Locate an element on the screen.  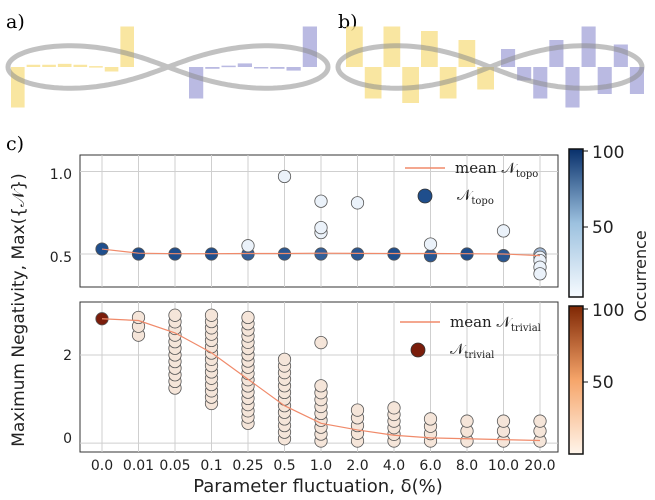
x-tick-label: 0.01 is located at coordinates (138, 466).